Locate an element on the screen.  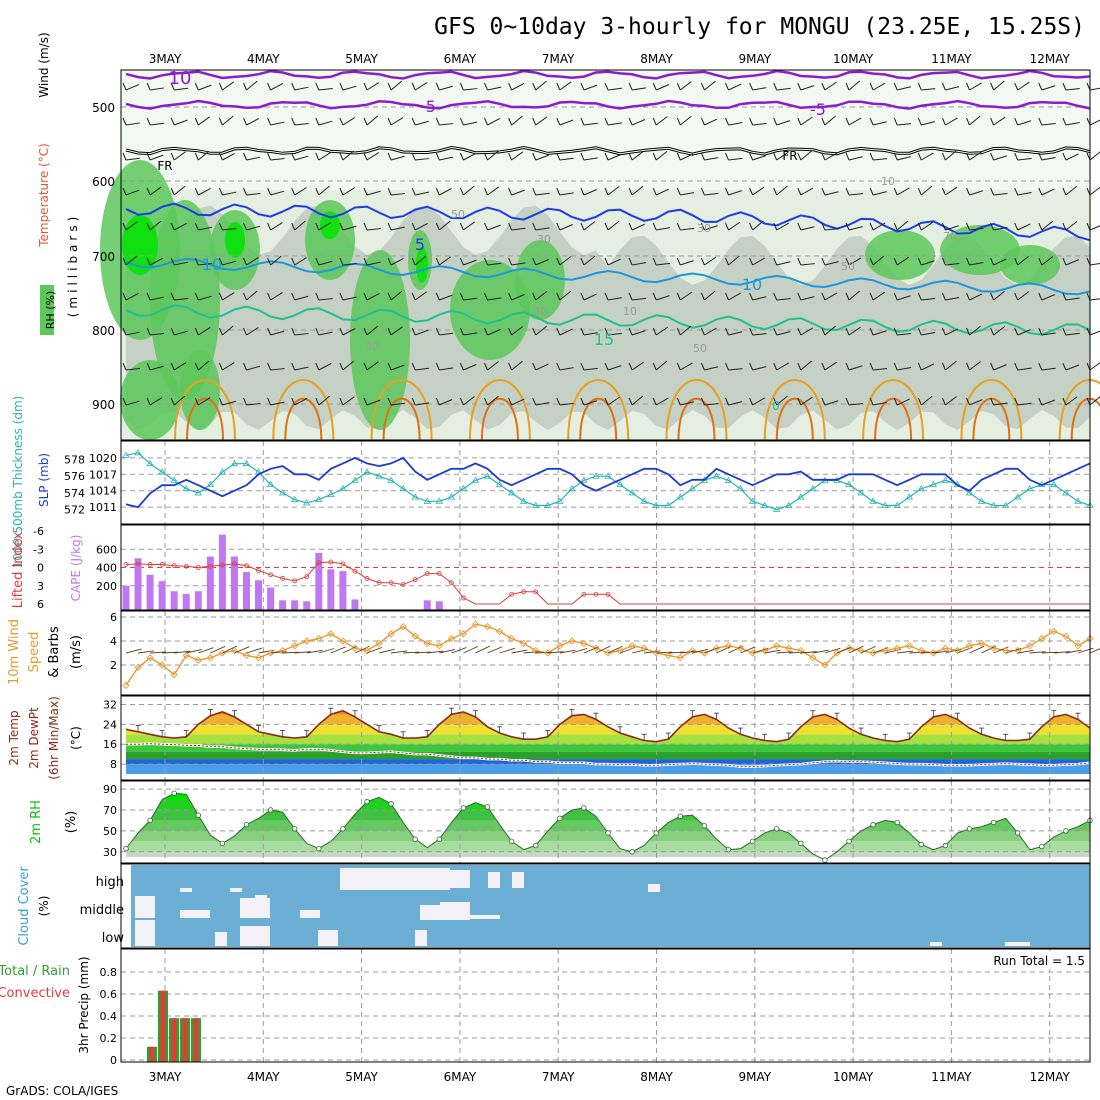
date-label-bottom: 7MAY is located at coordinates (558, 1077).